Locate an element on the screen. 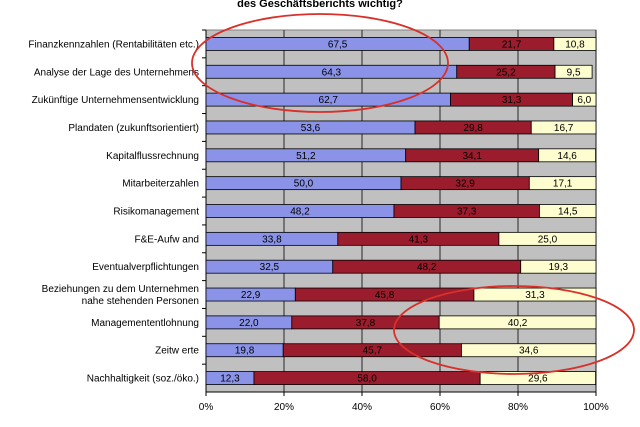 The image size is (640, 427). data-label: 25,0 is located at coordinates (548, 239).